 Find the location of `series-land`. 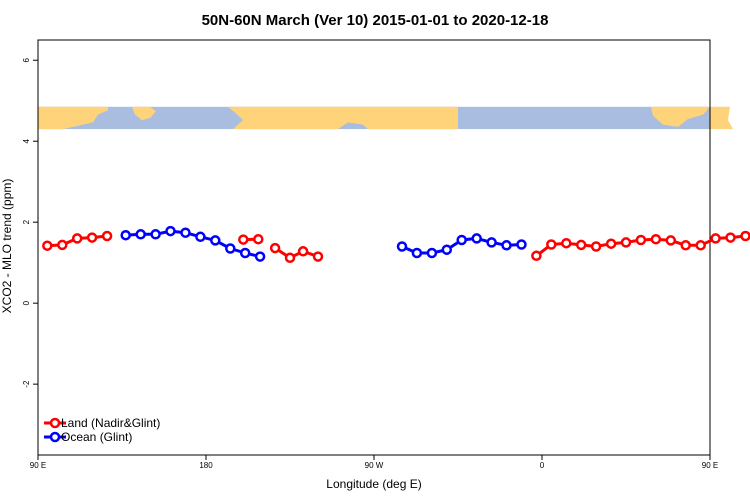

series-land is located at coordinates (396, 247).